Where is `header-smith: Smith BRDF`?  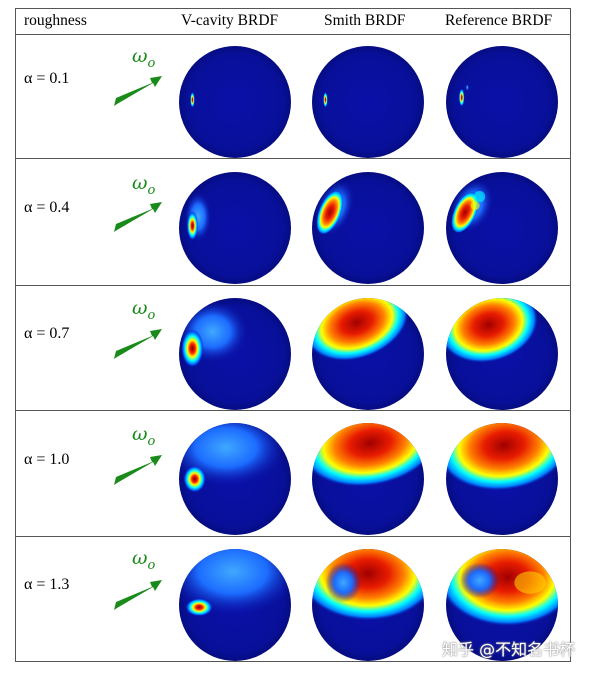 header-smith: Smith BRDF is located at coordinates (365, 20).